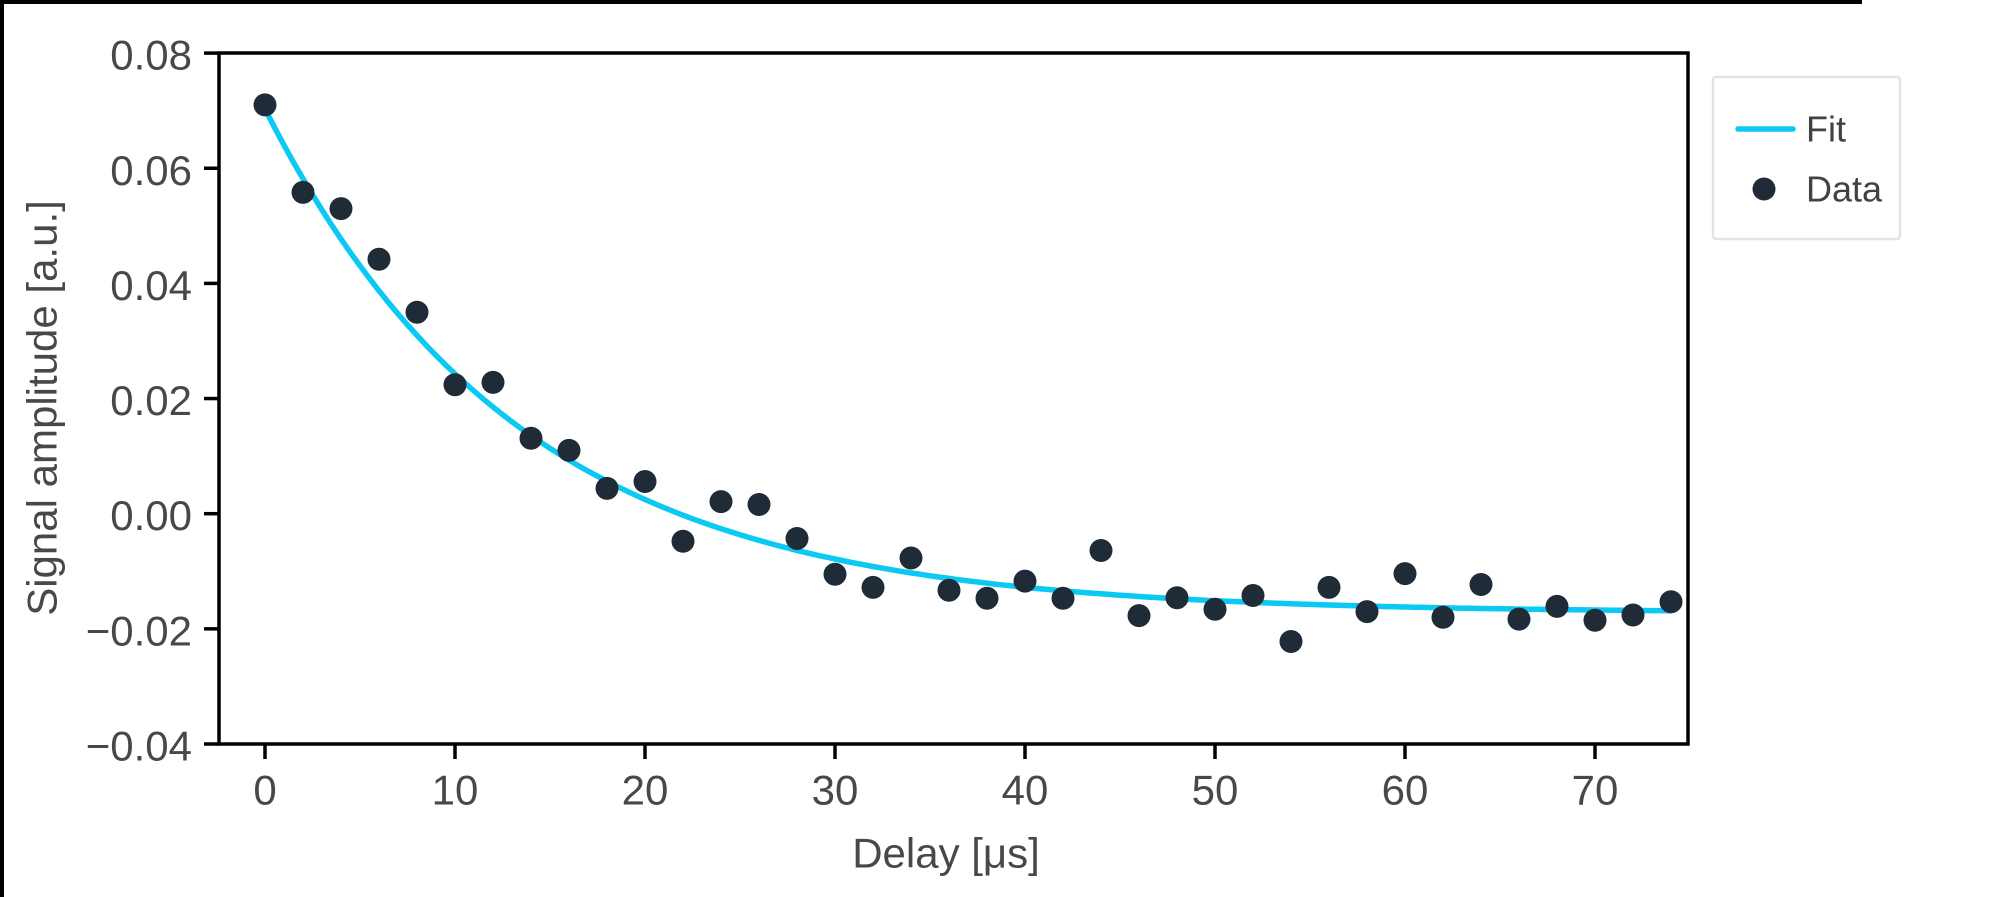  What do you see at coordinates (1844, 189) in the screenshot?
I see `legend-data-label: Data` at bounding box center [1844, 189].